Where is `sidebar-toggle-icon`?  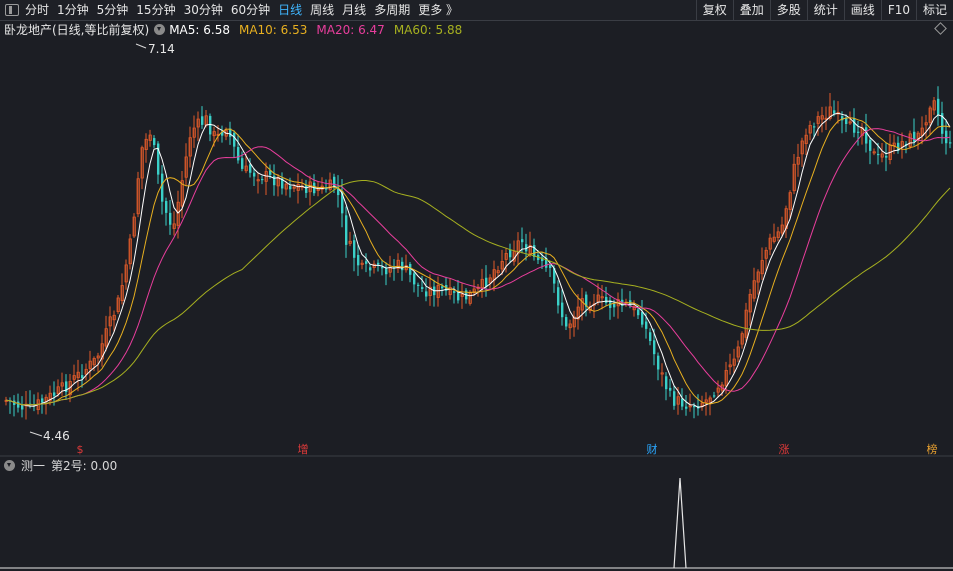
sidebar-toggle-icon is located at coordinates (12, 10).